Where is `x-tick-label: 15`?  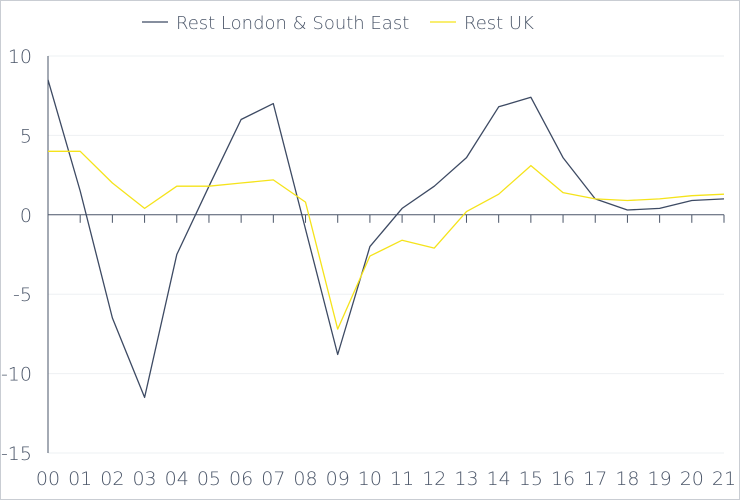 x-tick-label: 15 is located at coordinates (531, 479).